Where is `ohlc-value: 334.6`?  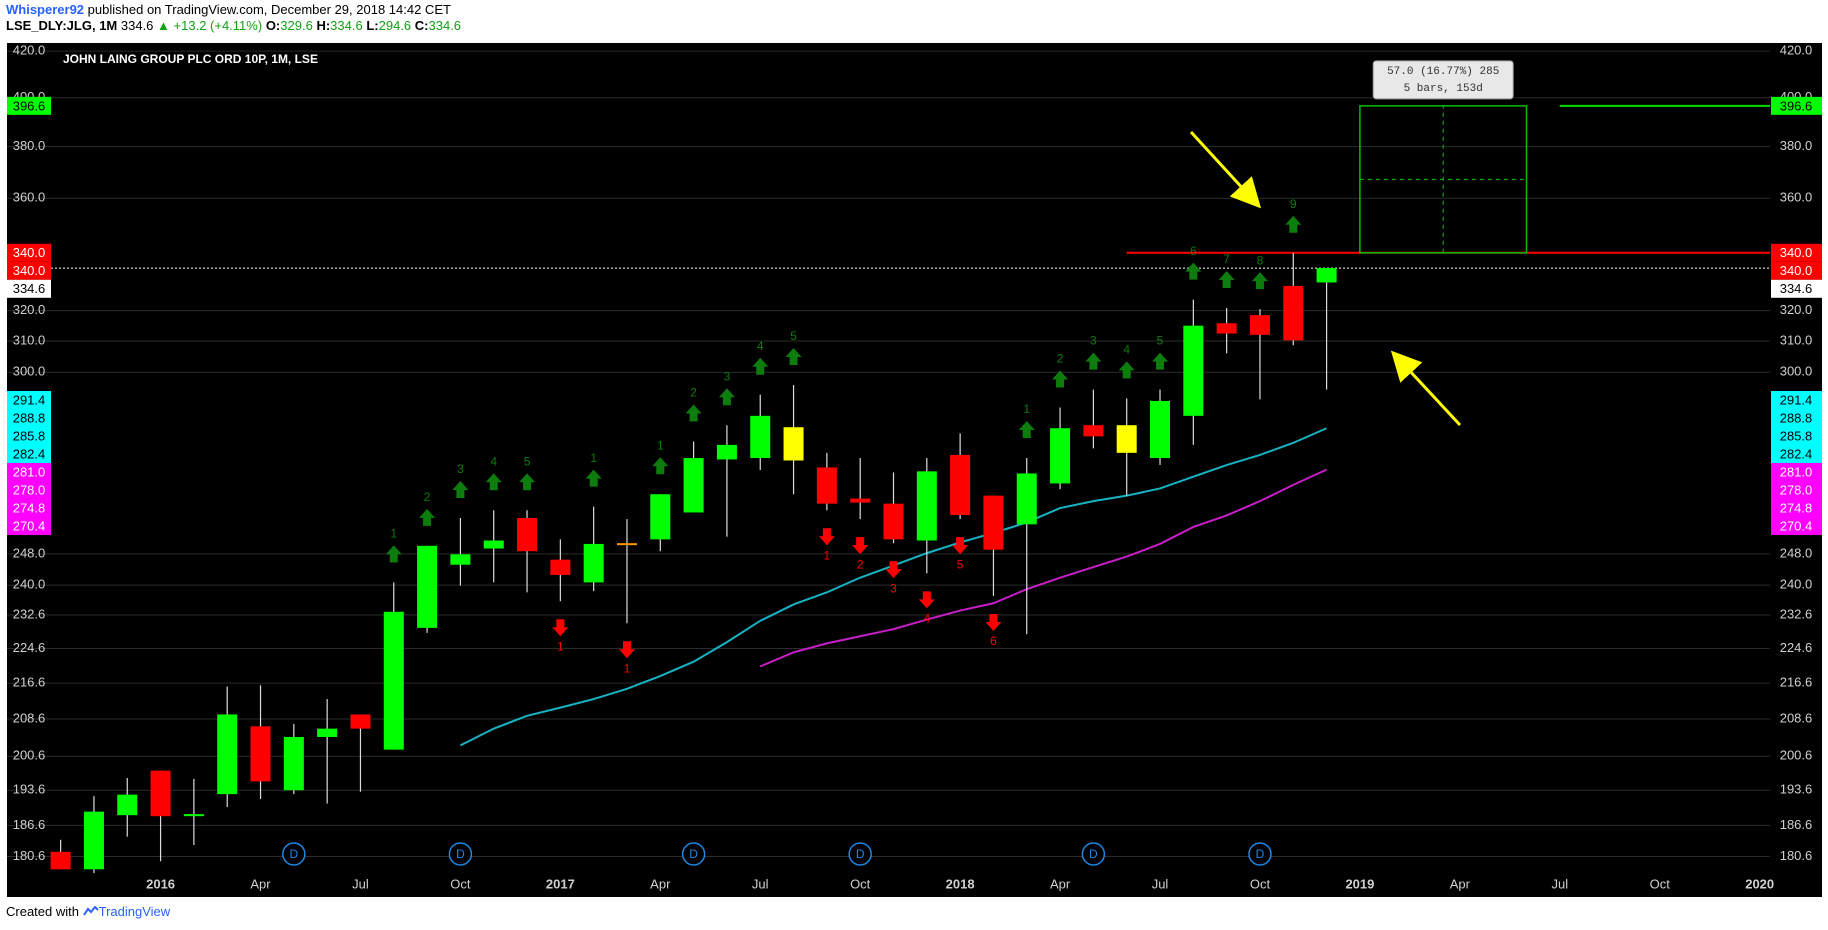 ohlc-value: 334.6 is located at coordinates (445, 25).